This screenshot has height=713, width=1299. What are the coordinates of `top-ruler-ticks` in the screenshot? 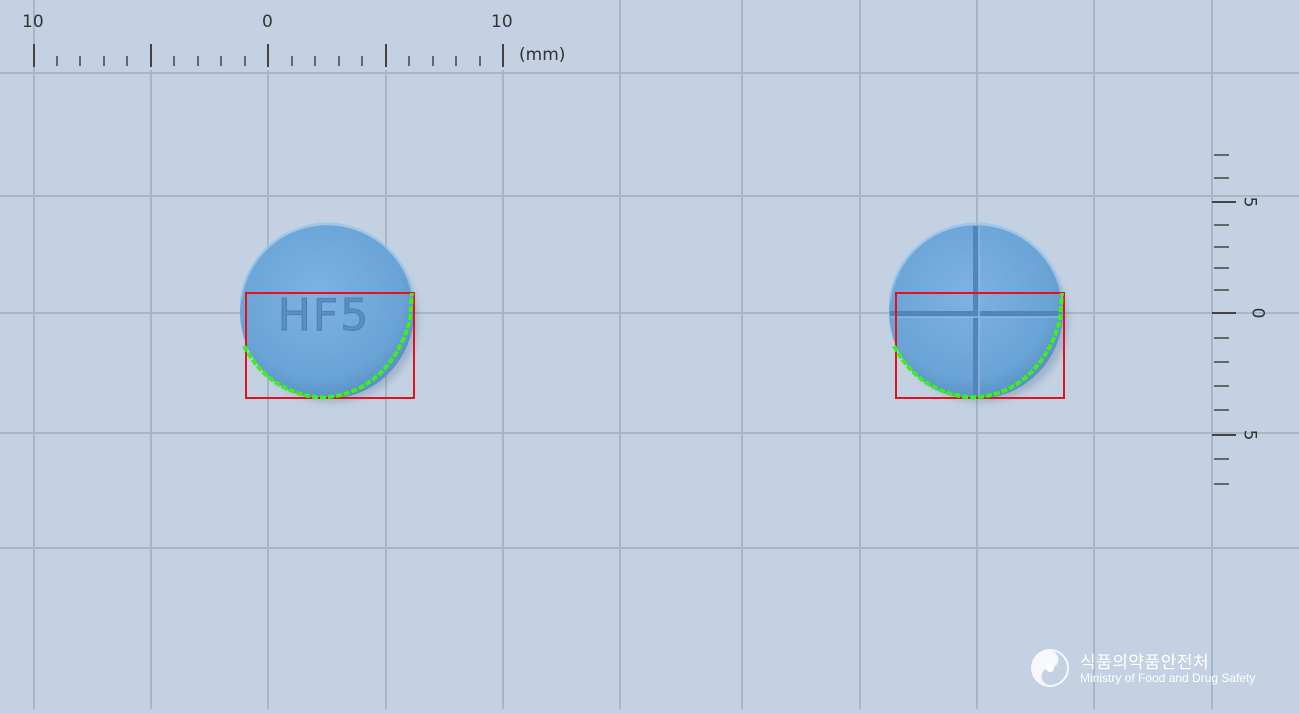 It's located at (268, 55).